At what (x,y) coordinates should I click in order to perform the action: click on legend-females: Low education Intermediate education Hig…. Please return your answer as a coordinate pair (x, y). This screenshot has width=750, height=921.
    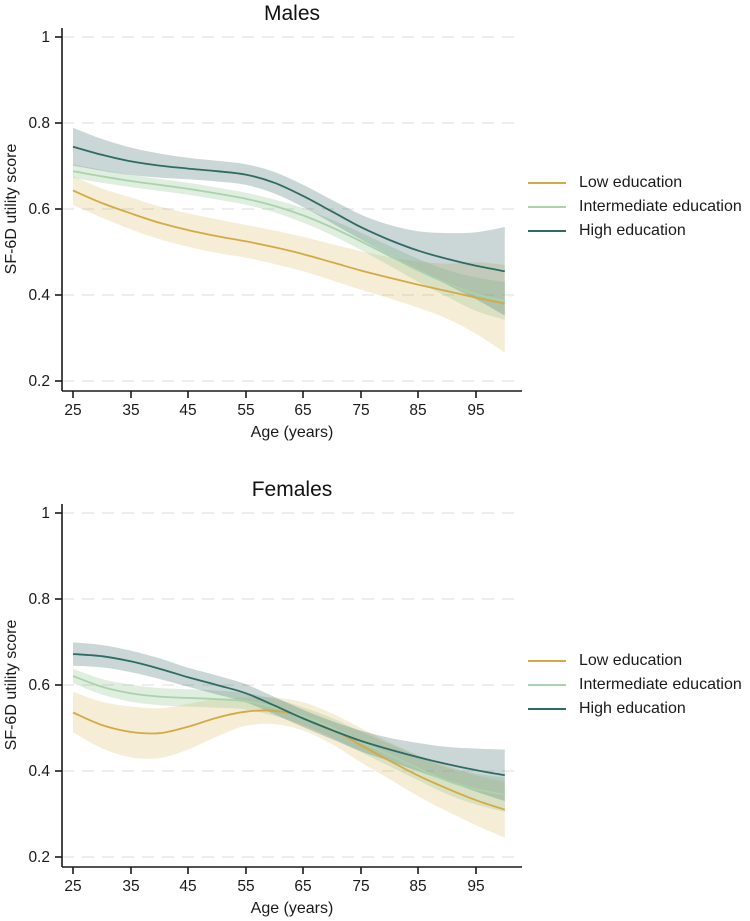
    Looking at the image, I should click on (639, 685).